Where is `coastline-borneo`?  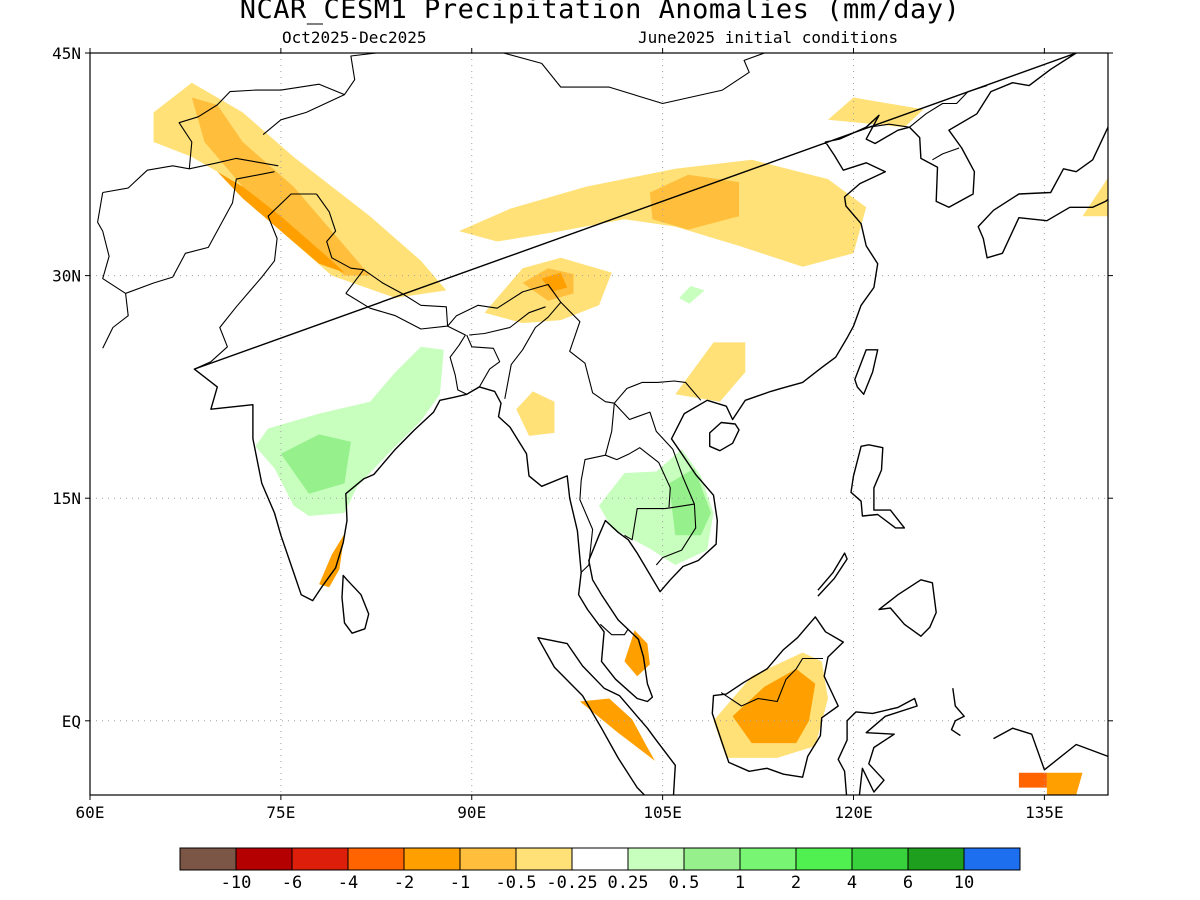
coastline-borneo is located at coordinates (777, 697).